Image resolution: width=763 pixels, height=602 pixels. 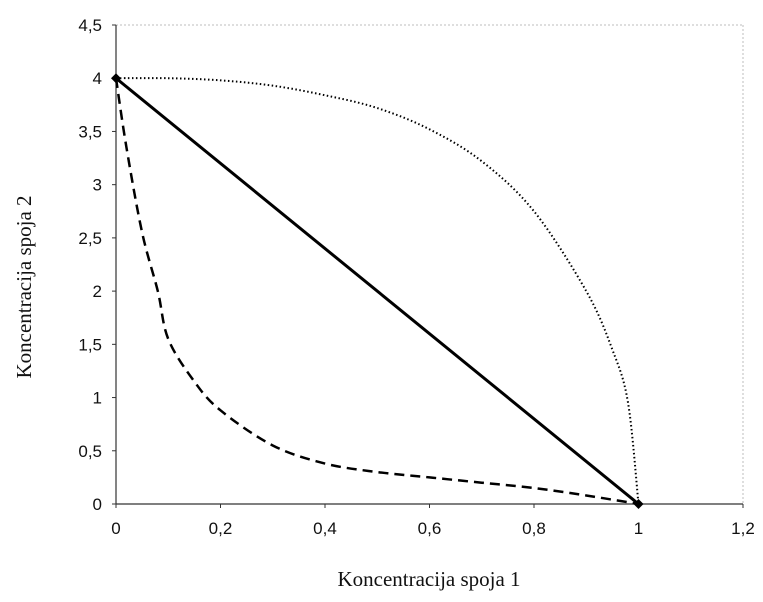 I want to click on y-tick-label: 1, so click(x=97, y=398).